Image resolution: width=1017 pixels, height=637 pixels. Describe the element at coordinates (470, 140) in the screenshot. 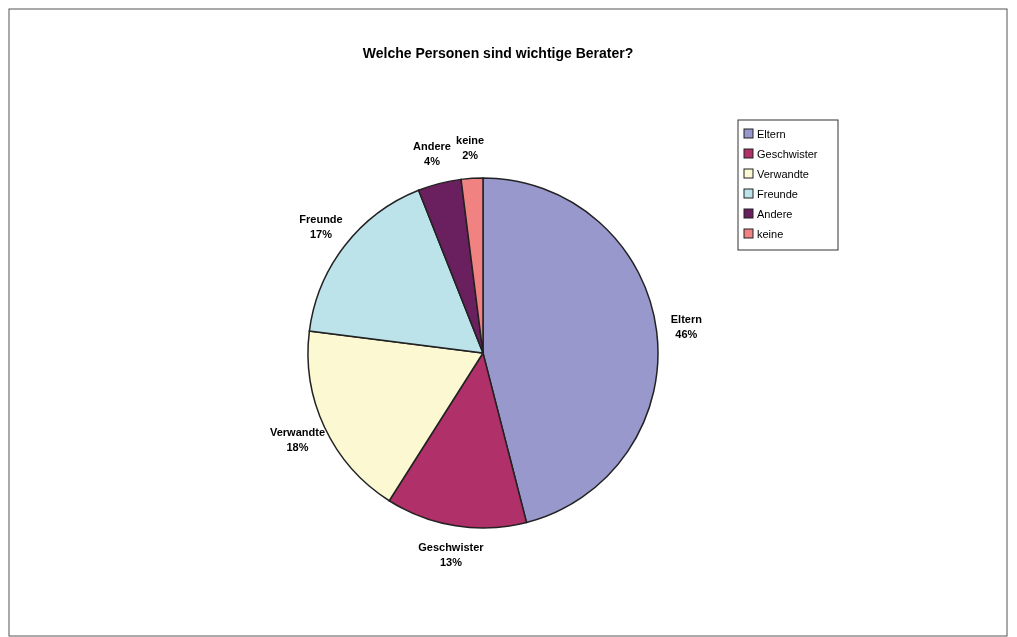

I see `slice-label: keine` at that location.